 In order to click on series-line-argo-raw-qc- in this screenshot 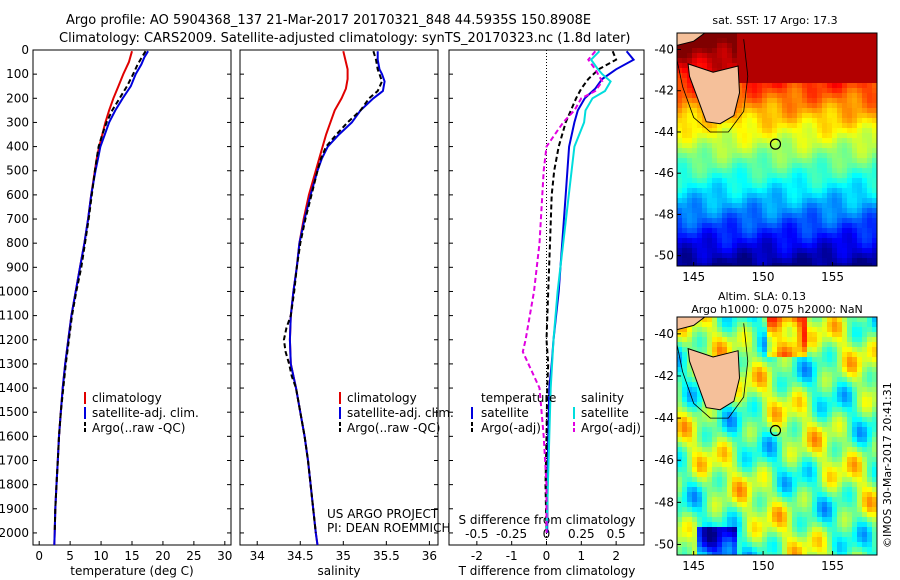, I will do `click(100, 291)`.